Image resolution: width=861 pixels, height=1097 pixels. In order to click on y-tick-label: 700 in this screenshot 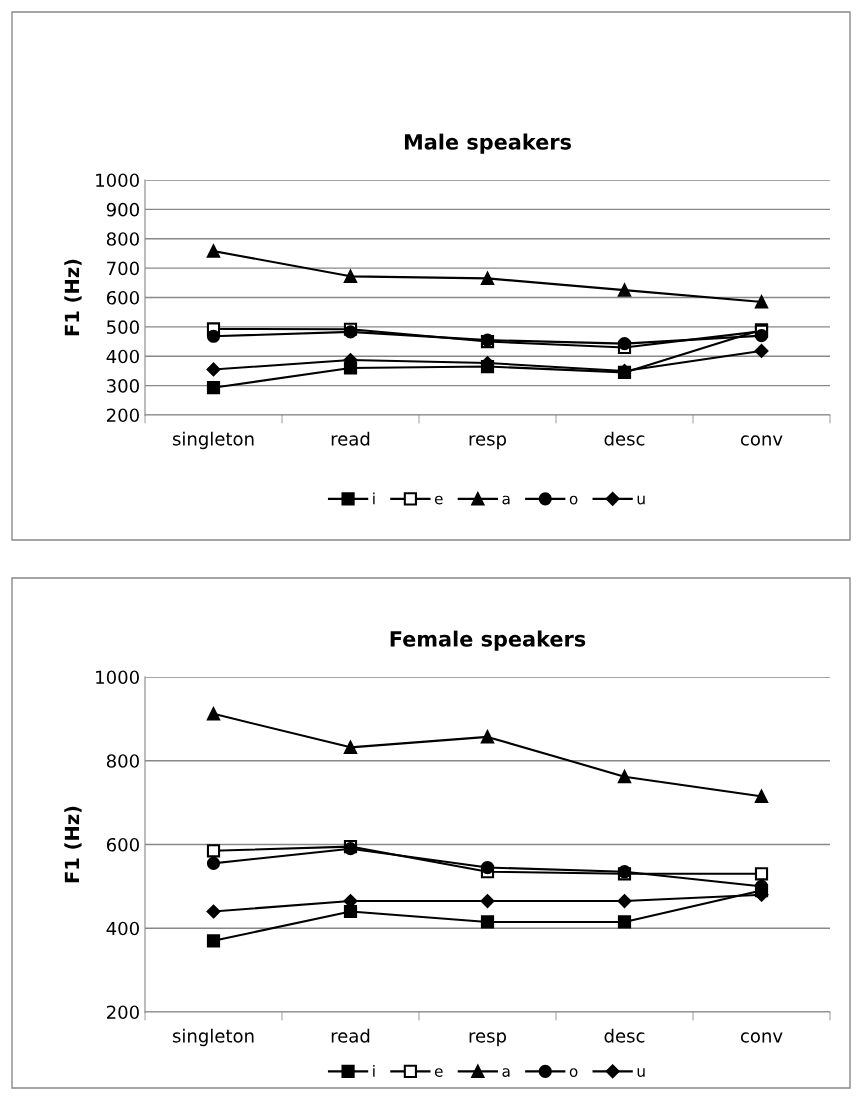, I will do `click(123, 268)`.